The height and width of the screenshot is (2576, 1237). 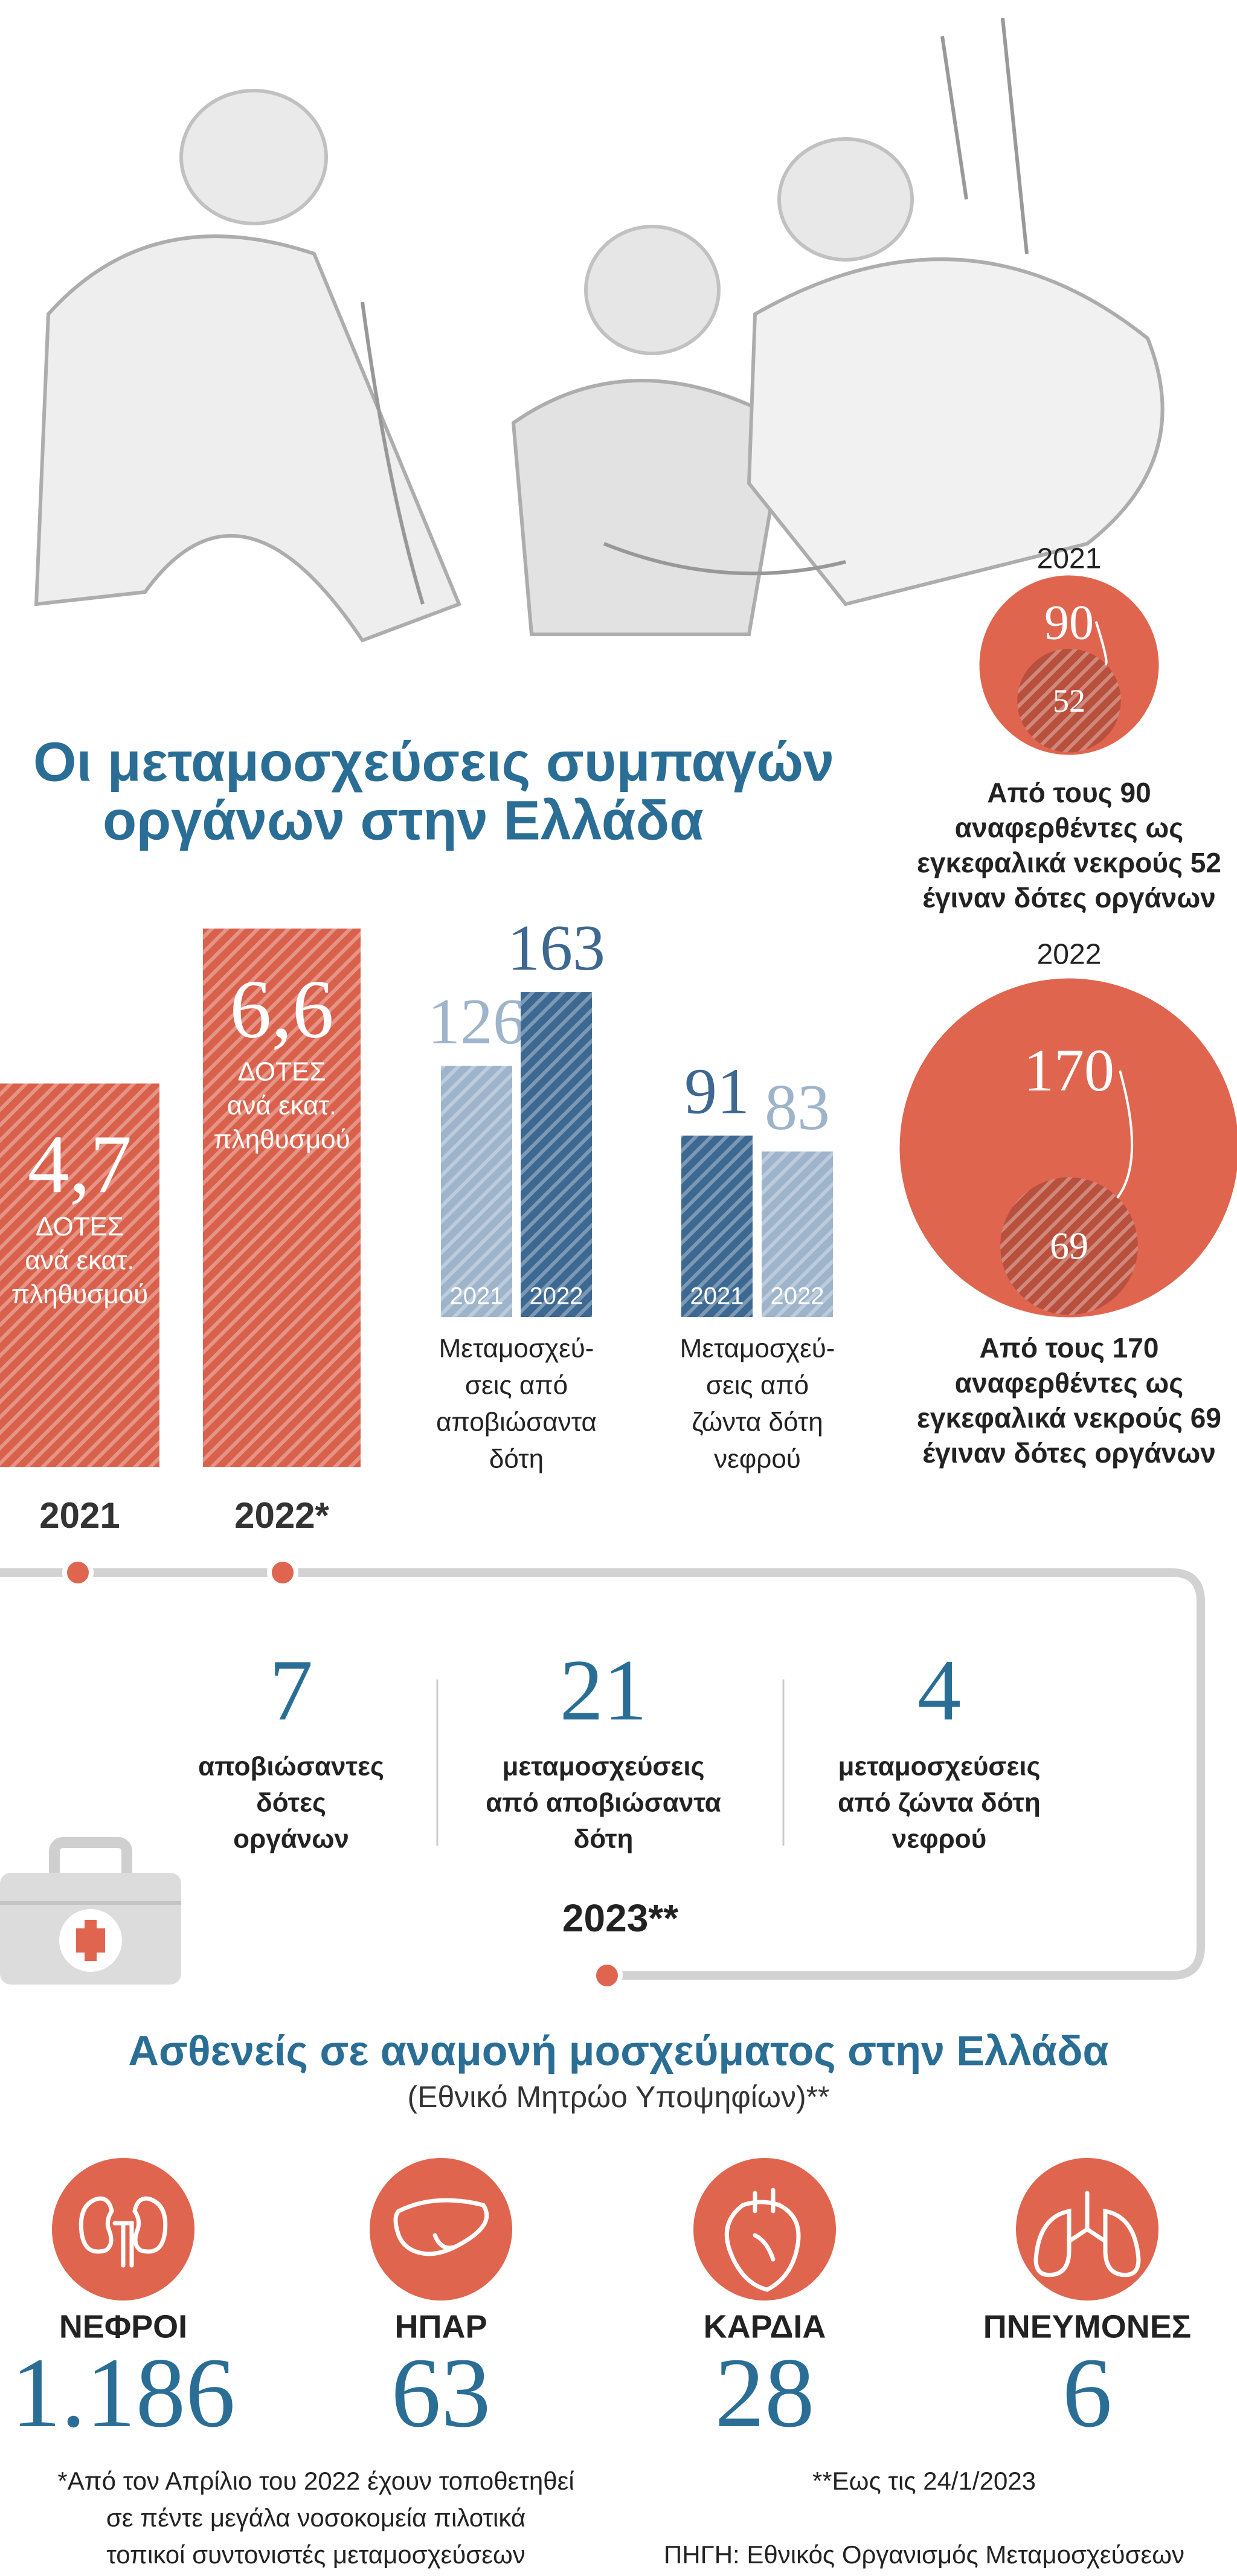 What do you see at coordinates (1069, 1348) in the screenshot?
I see `bubble-caption: Από τους 170` at bounding box center [1069, 1348].